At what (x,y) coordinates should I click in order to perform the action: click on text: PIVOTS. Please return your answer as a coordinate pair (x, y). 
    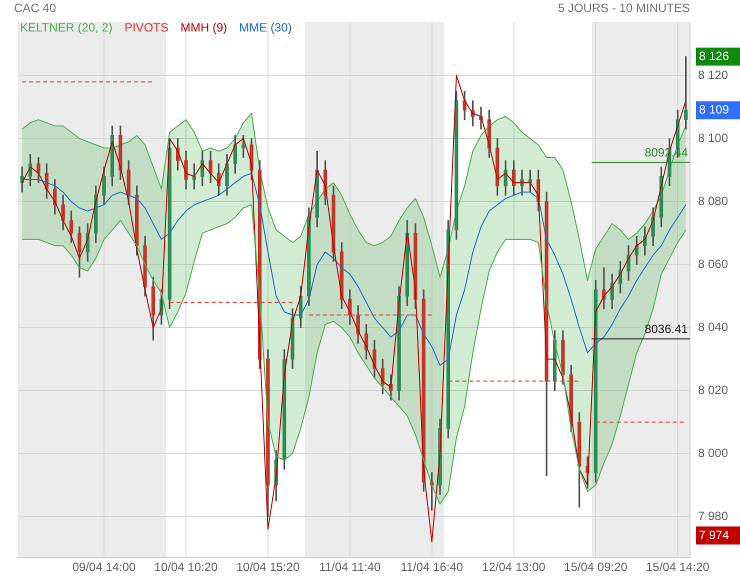
    Looking at the image, I should click on (146, 27).